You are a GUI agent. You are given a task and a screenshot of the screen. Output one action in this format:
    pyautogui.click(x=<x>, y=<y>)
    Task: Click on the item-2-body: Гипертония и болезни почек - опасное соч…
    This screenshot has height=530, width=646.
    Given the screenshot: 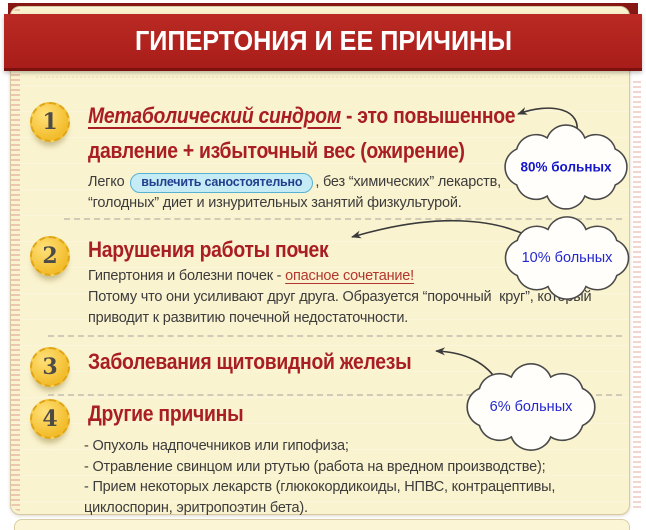 What is the action you would take?
    pyautogui.click(x=350, y=297)
    